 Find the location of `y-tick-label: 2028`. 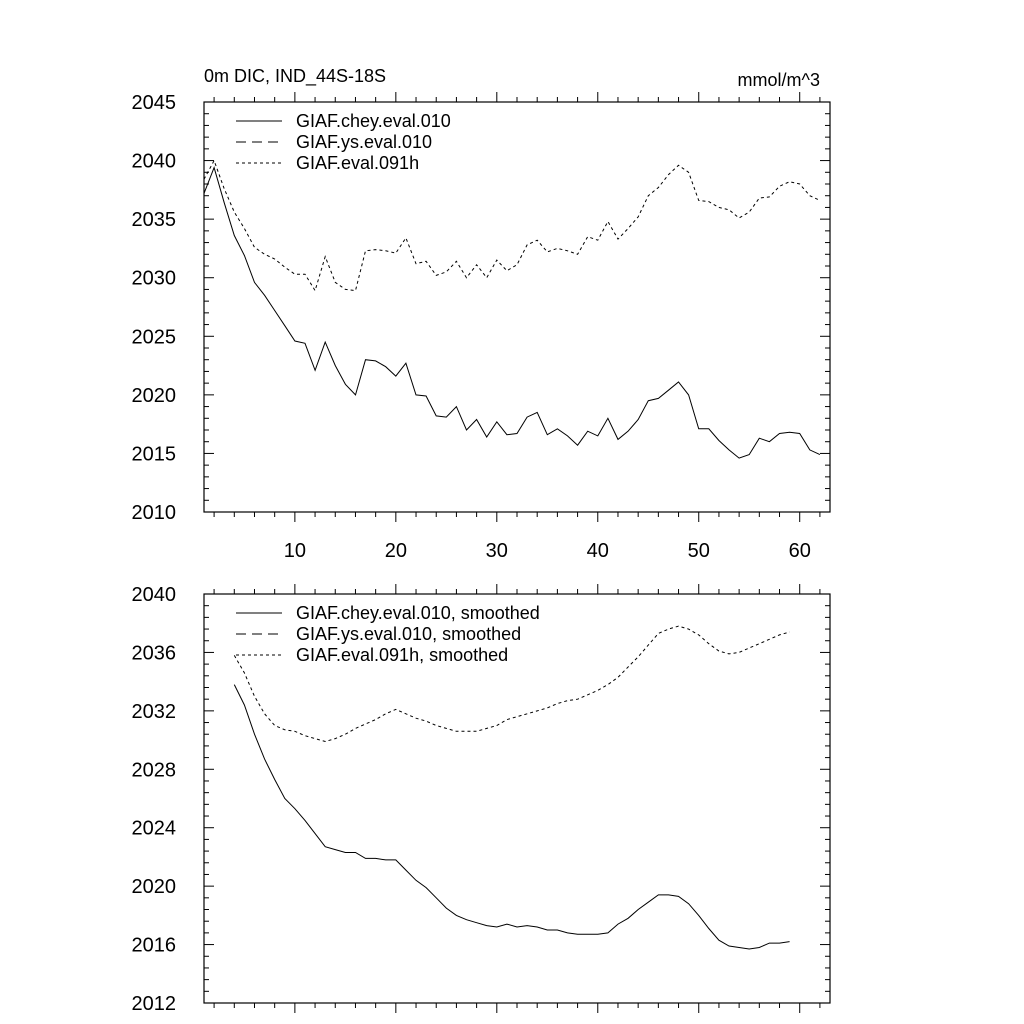

y-tick-label: 2028 is located at coordinates (154, 770).